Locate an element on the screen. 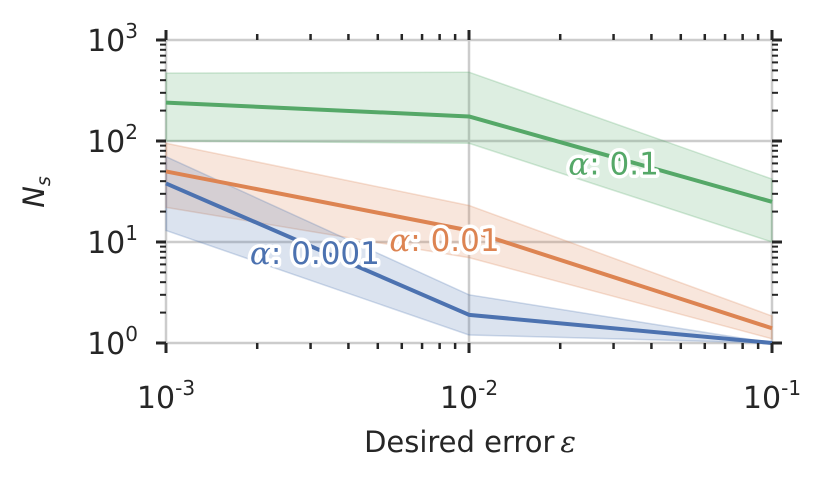 Image resolution: width=832 pixels, height=486 pixels. x-tick-exponent: -2 is located at coordinates (488, 388).